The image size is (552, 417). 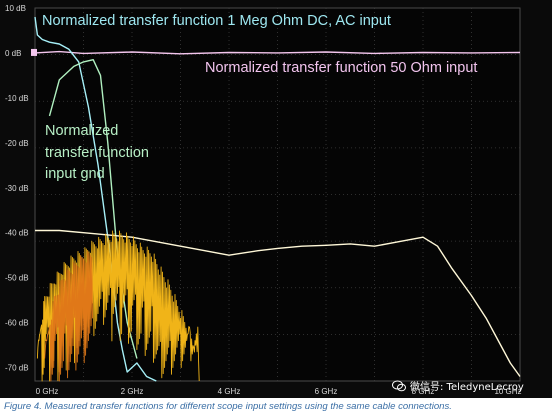 I want to click on y-tick-label: 10 dB, so click(x=15, y=8).